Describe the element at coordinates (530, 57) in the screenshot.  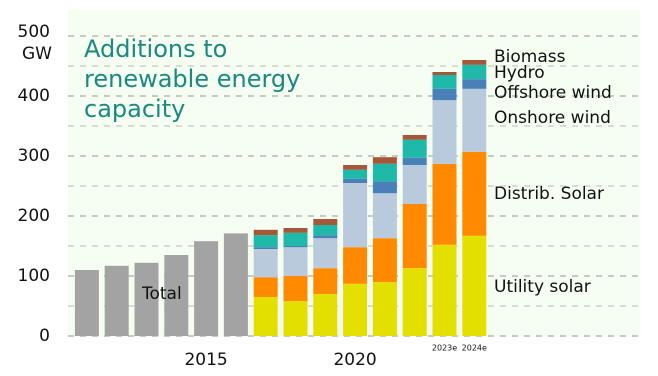
I see `series-label: Biomass` at that location.